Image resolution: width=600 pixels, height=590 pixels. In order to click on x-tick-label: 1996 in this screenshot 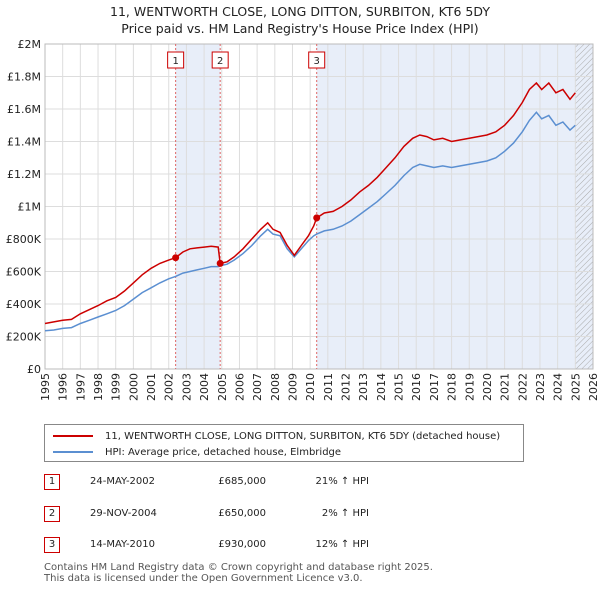, I will do `click(63, 387)`.